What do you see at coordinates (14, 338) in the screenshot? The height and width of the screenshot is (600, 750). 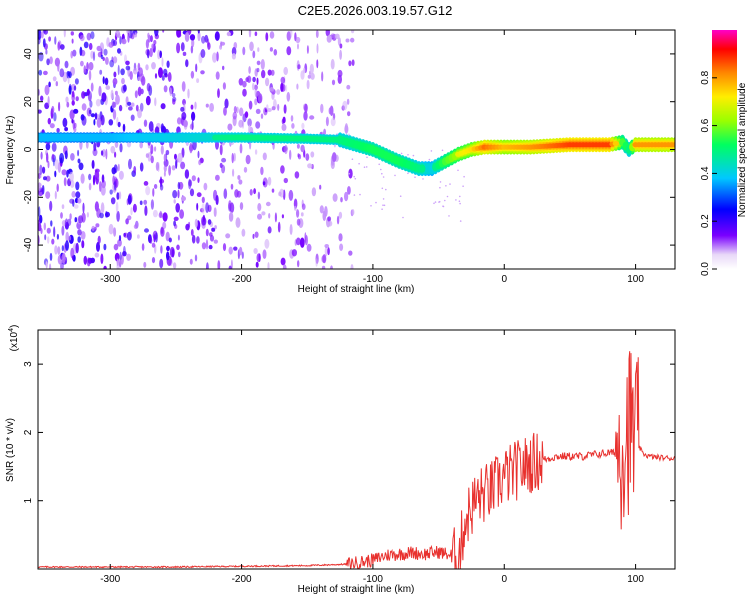 I see `snr-y-scale-note: (x104)` at bounding box center [14, 338].